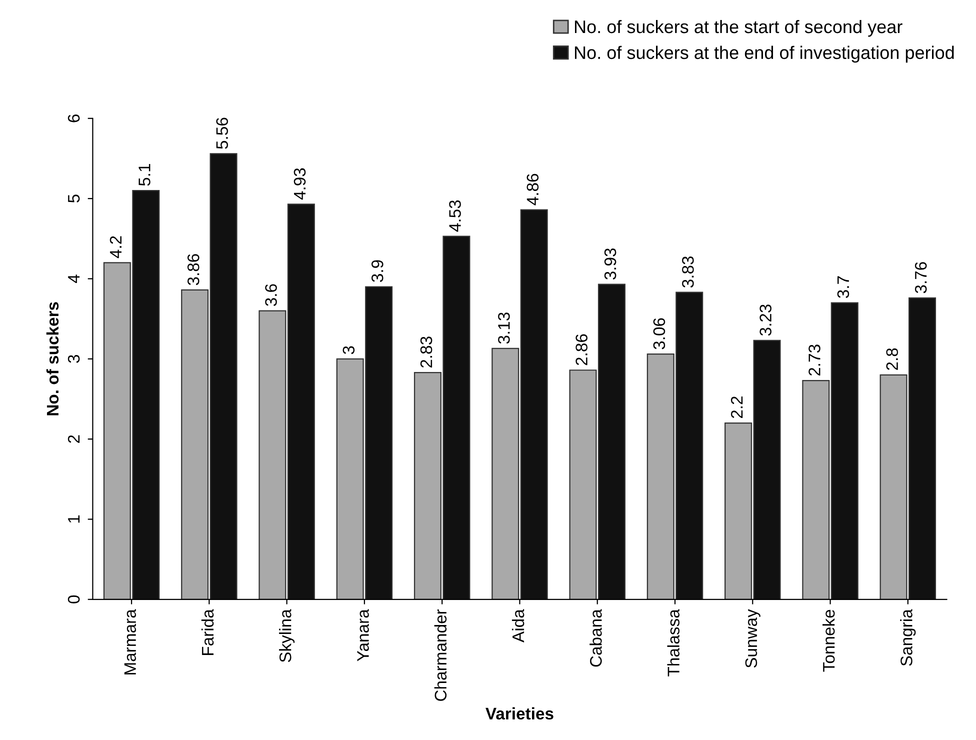  Describe the element at coordinates (144, 175) in the screenshot. I see `data-label: 5.1` at that location.